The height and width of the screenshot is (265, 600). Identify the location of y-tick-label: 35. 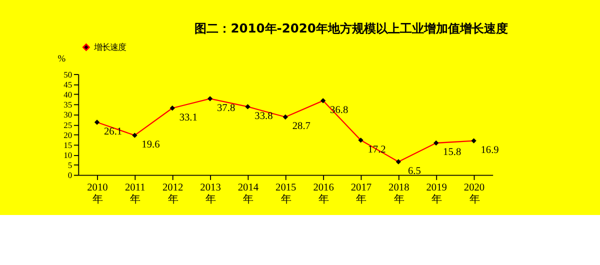
(68, 105).